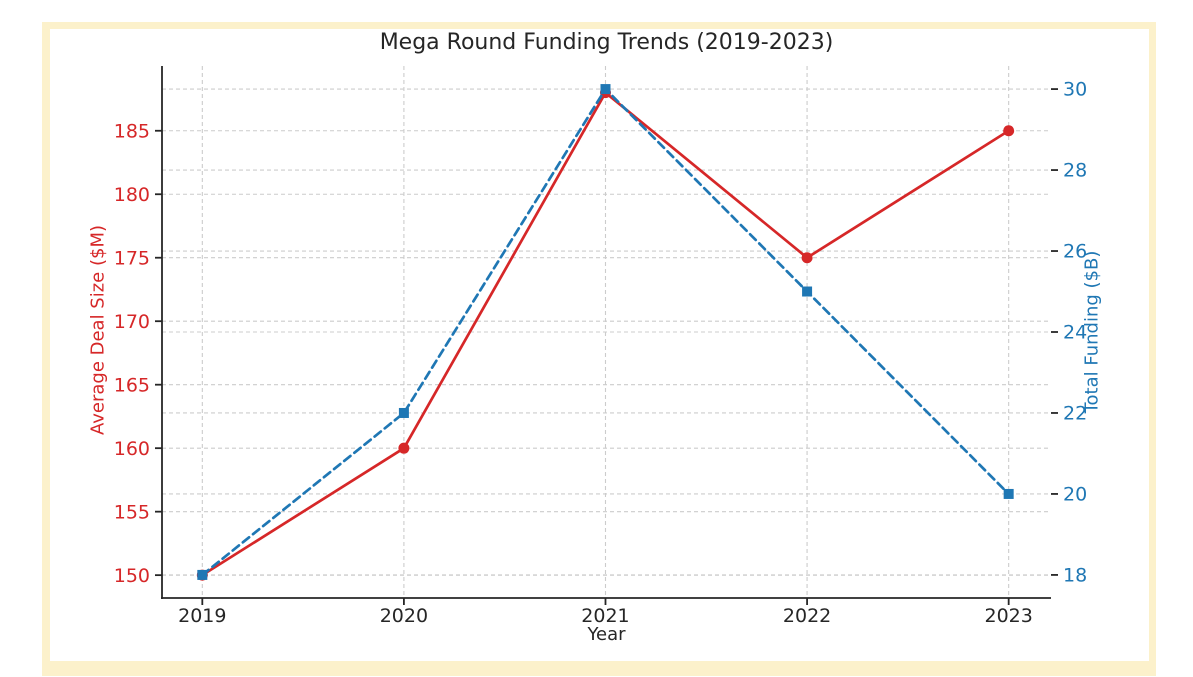 This screenshot has width=1193, height=677. Describe the element at coordinates (605, 89) in the screenshot. I see `data-point-1-2021` at that location.